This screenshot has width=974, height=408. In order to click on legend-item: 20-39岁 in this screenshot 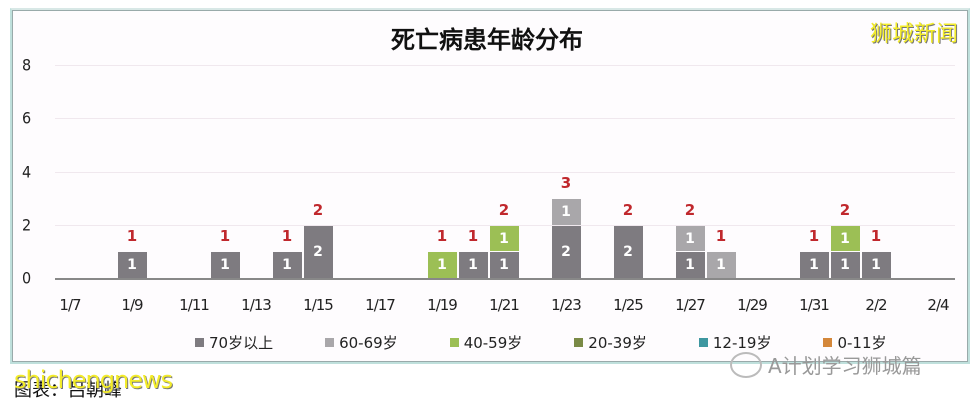, I will do `click(610, 342)`.